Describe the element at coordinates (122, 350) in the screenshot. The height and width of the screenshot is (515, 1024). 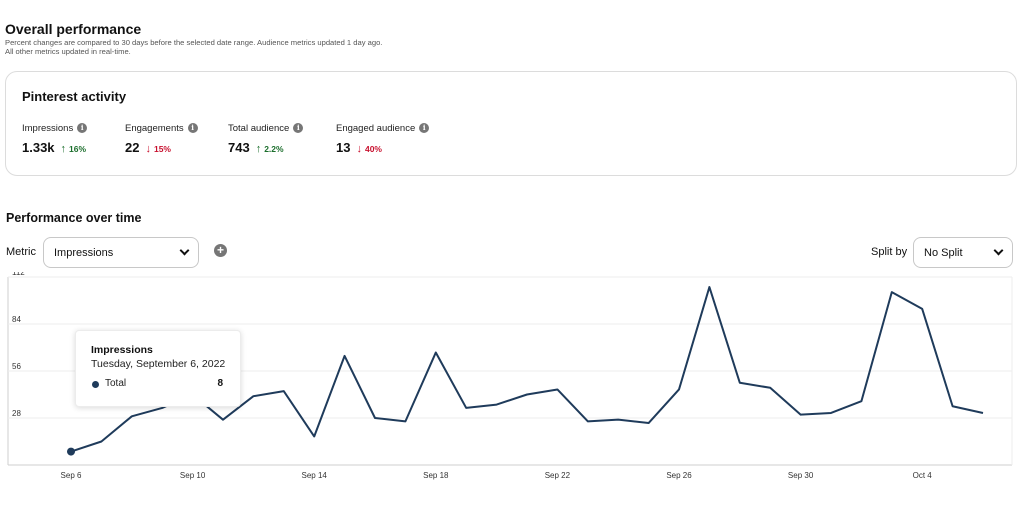
I see `tooltip-title: Impressions` at that location.